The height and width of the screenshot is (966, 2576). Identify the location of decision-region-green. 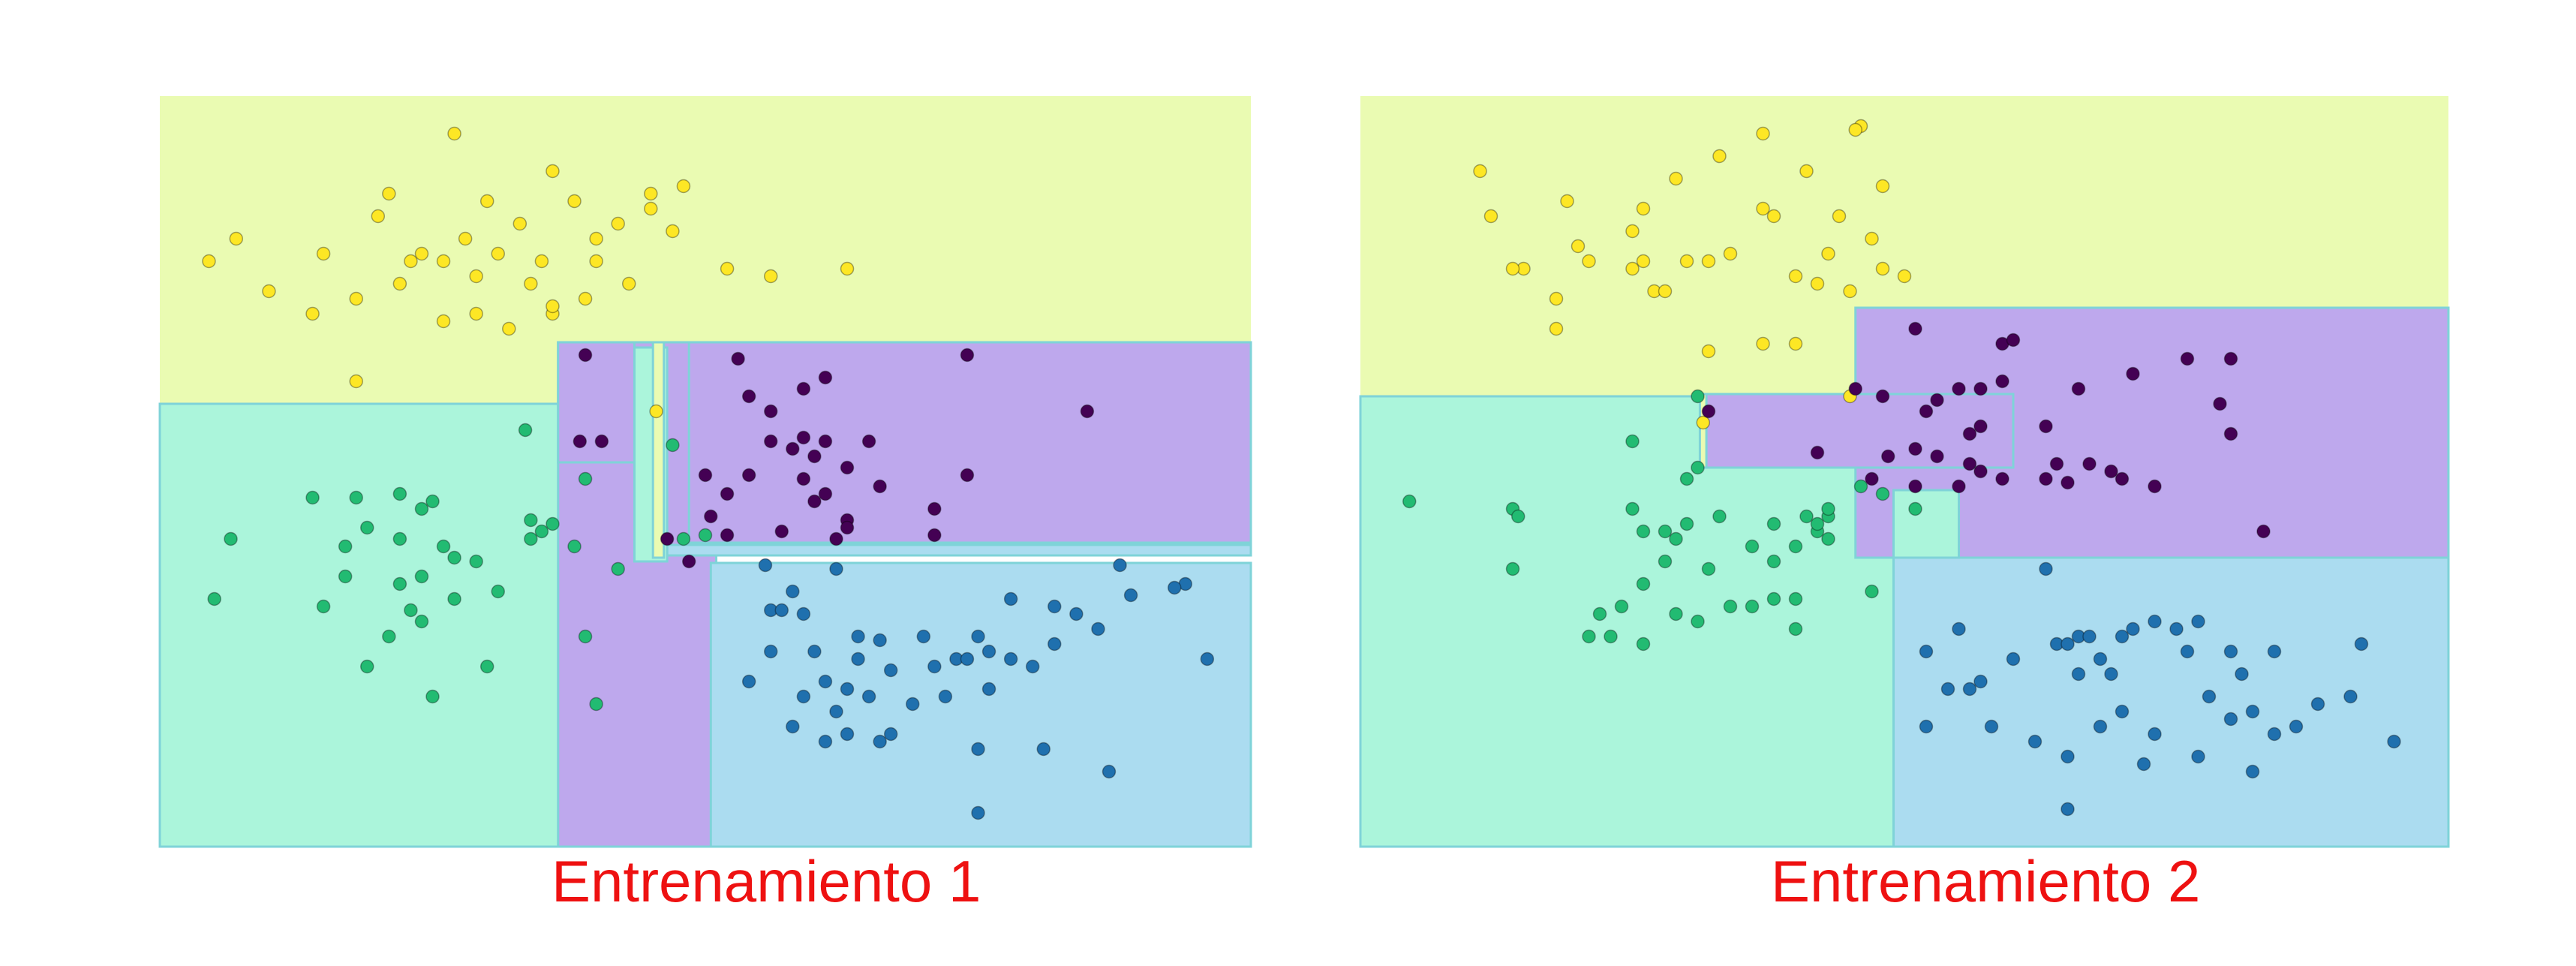
(1630, 621).